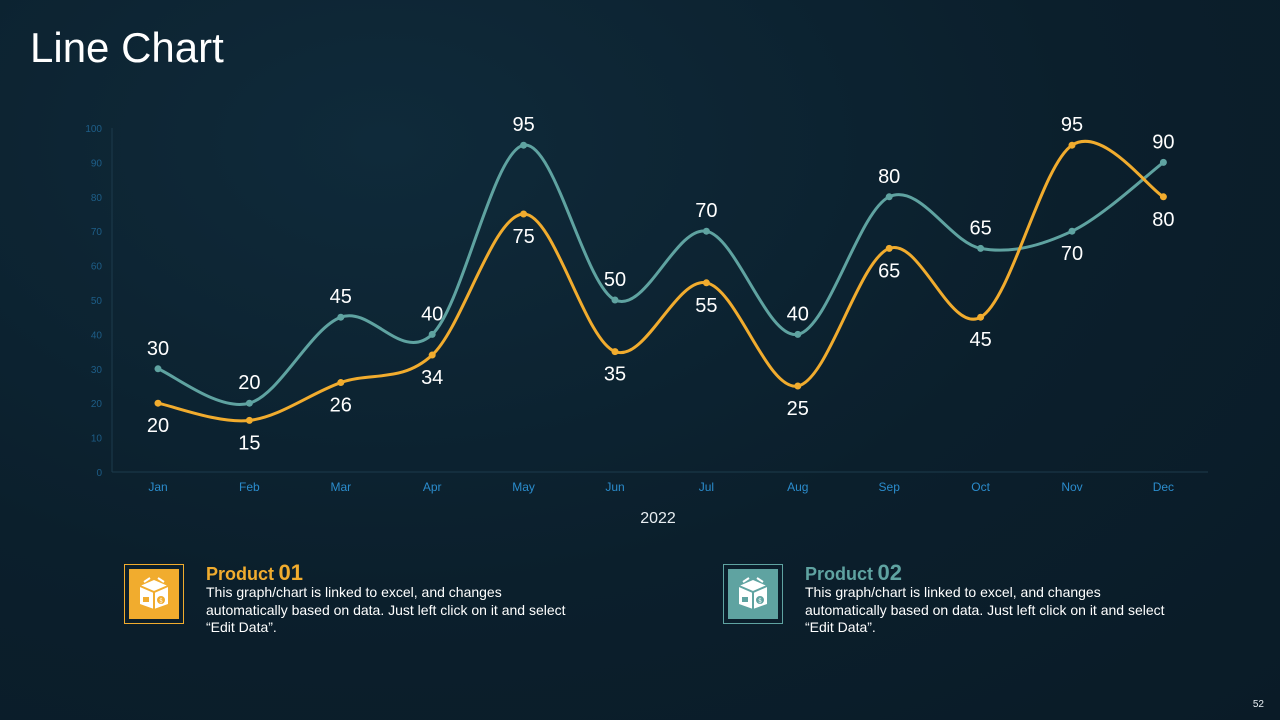 Image resolution: width=1280 pixels, height=720 pixels. Describe the element at coordinates (1071, 487) in the screenshot. I see `x-tick-label: Nov` at that location.